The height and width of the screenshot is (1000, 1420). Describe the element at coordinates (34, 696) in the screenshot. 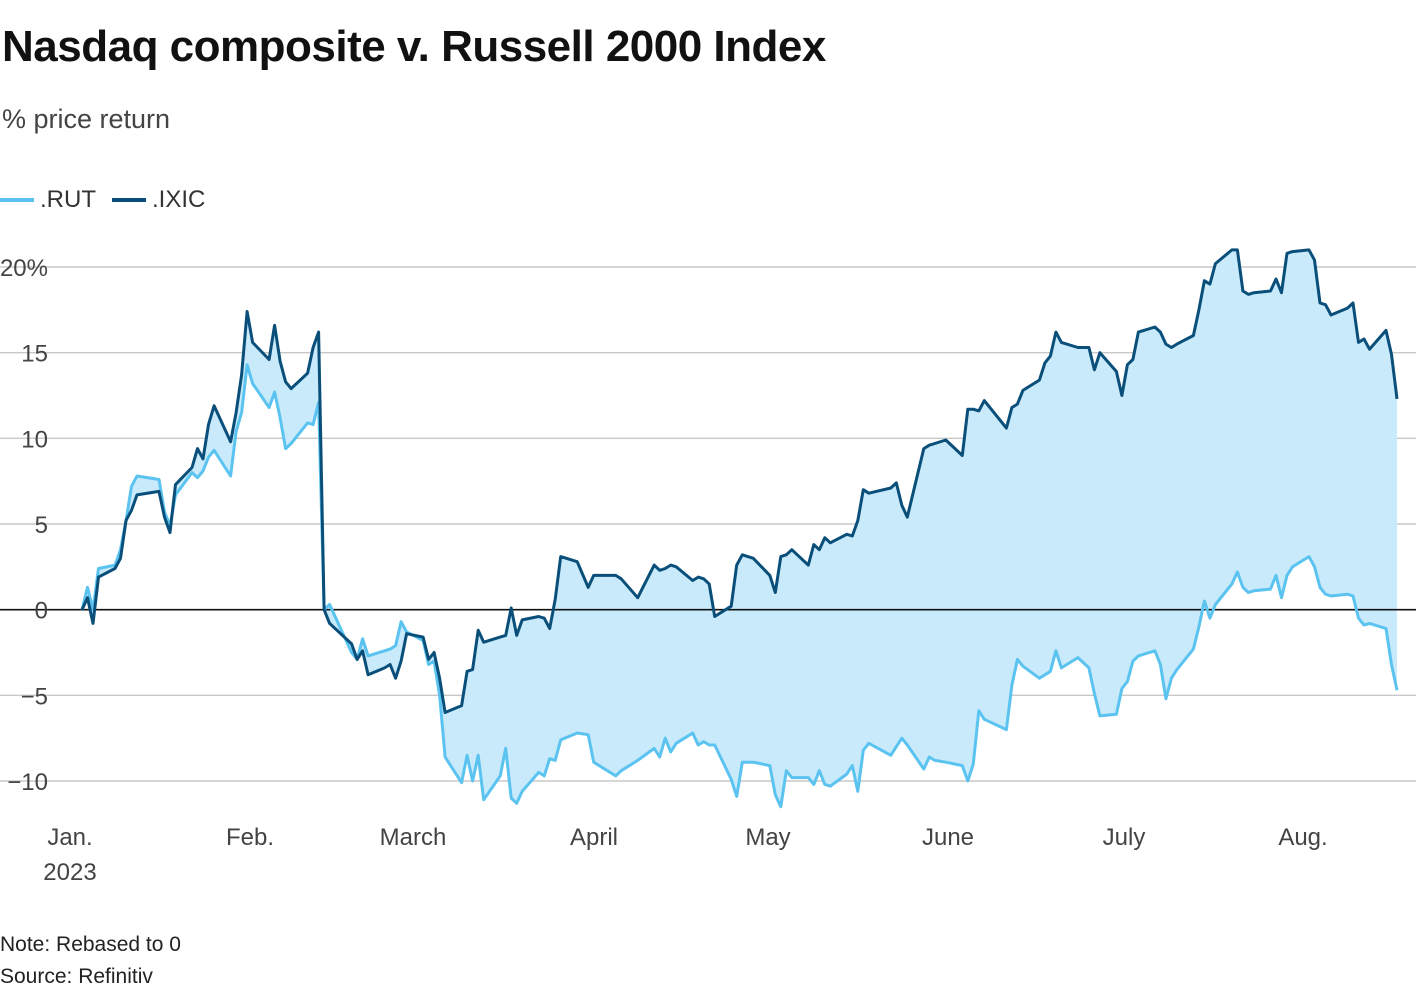

I see `y-tick-label: −5` at that location.